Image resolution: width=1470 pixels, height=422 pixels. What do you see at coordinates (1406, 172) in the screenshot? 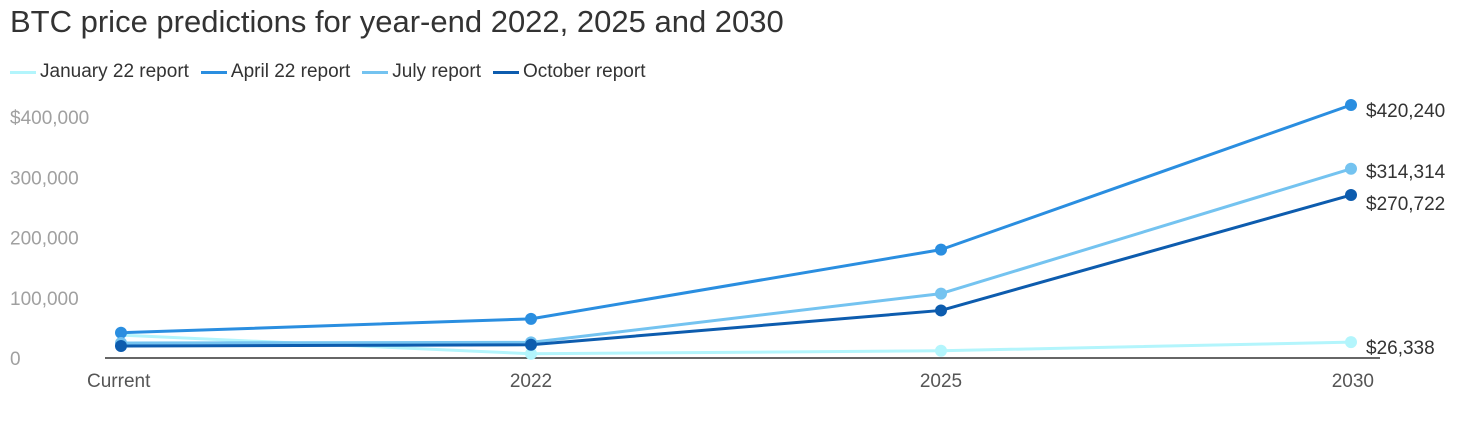
I see `end-label-july-report: $314,314` at bounding box center [1406, 172].